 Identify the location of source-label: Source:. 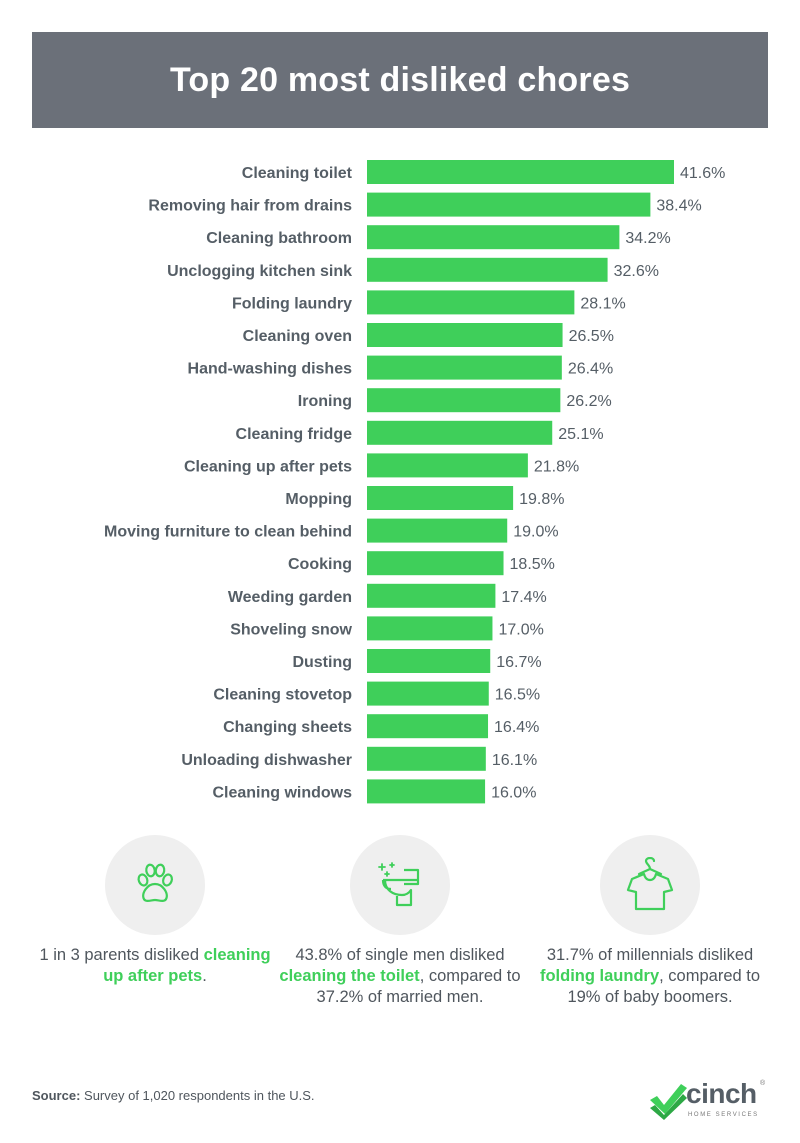
(56, 1095).